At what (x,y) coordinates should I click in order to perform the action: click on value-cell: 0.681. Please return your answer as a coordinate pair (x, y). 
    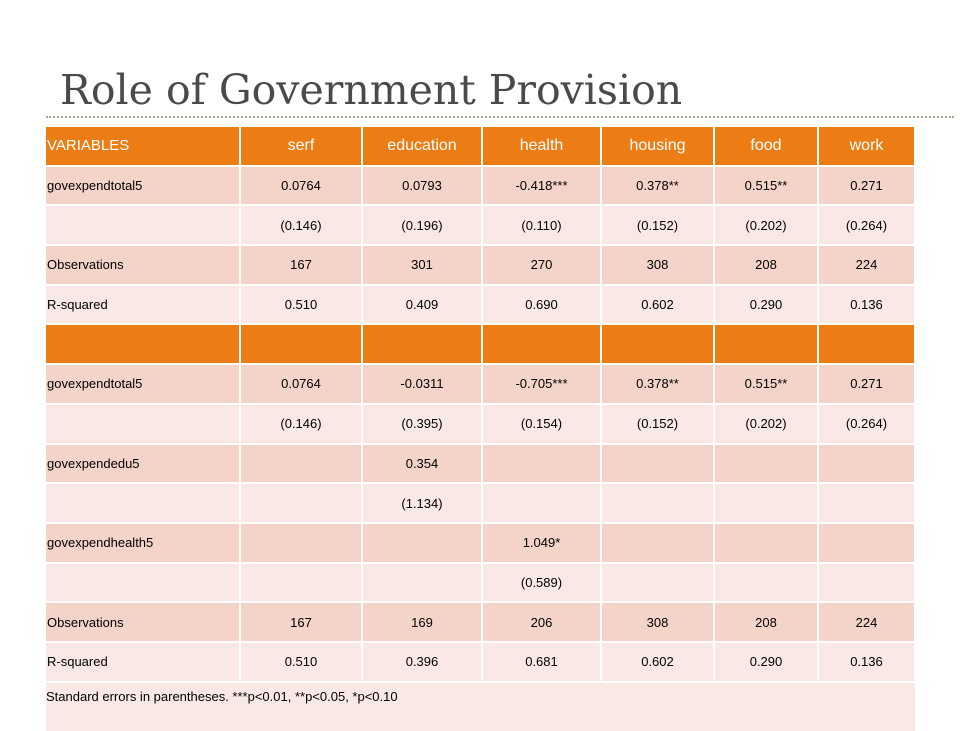
    Looking at the image, I should click on (542, 662).